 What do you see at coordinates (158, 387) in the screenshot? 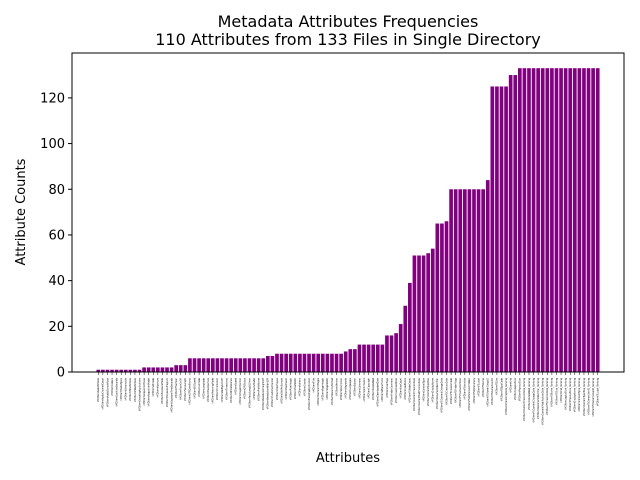
I see `x-tick-label: kMDItemAperture` at bounding box center [158, 387].